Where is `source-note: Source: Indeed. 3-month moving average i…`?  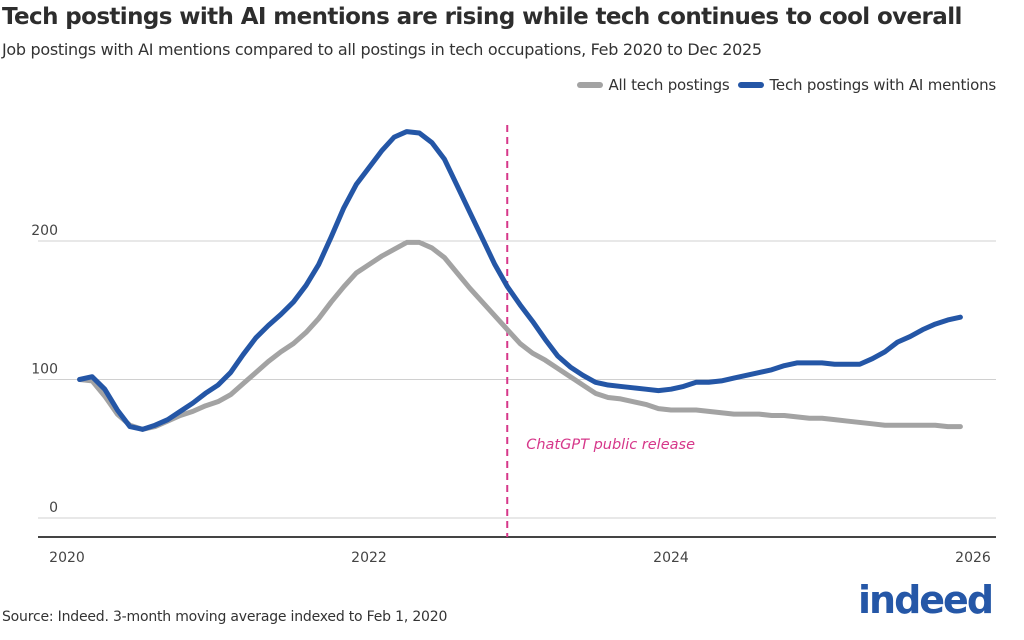
source-note: Source: Indeed. 3-month moving average i… is located at coordinates (225, 617).